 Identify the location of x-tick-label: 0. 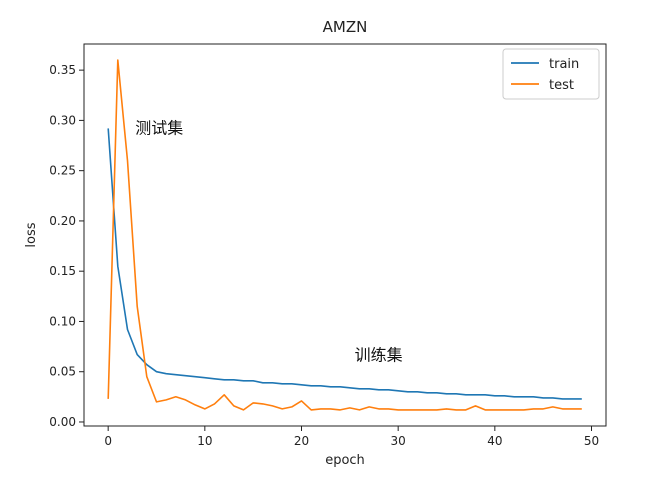
(108, 441).